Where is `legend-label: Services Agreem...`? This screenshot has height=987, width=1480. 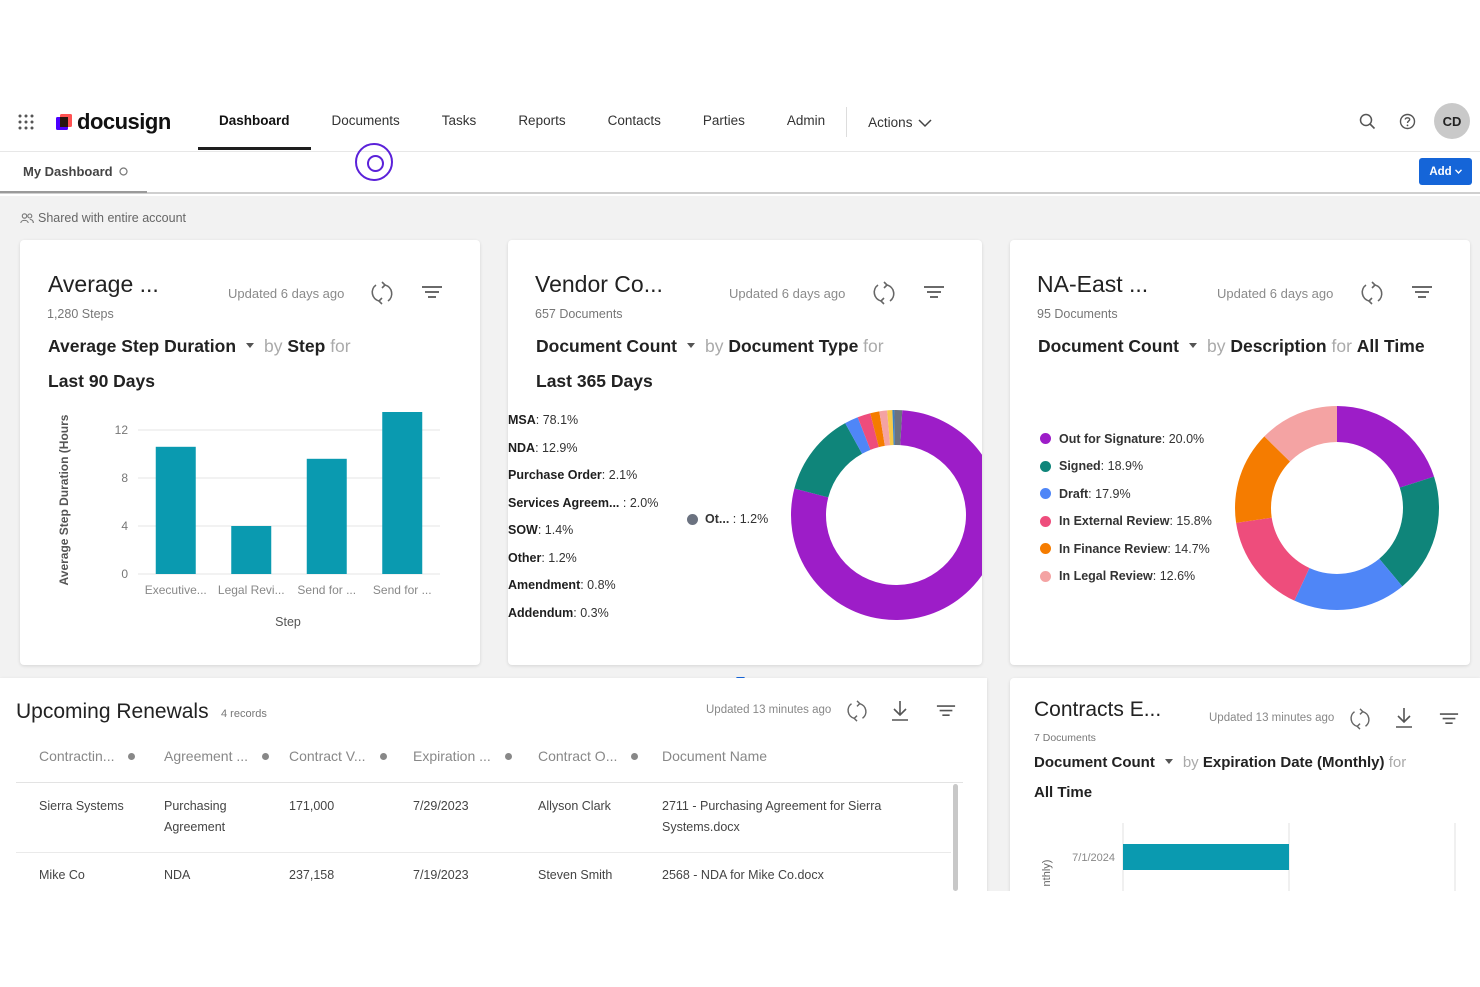 legend-label: Services Agreem... is located at coordinates (564, 502).